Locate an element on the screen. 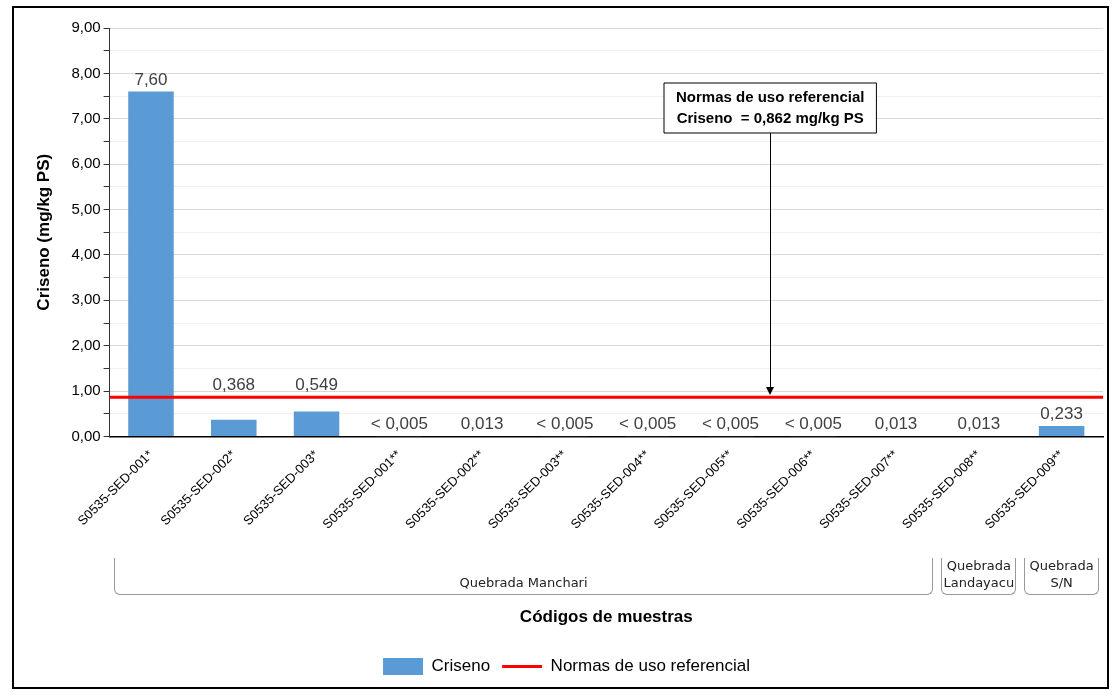 The image size is (1115, 695). y-tick-label: 0,00 is located at coordinates (86, 435).